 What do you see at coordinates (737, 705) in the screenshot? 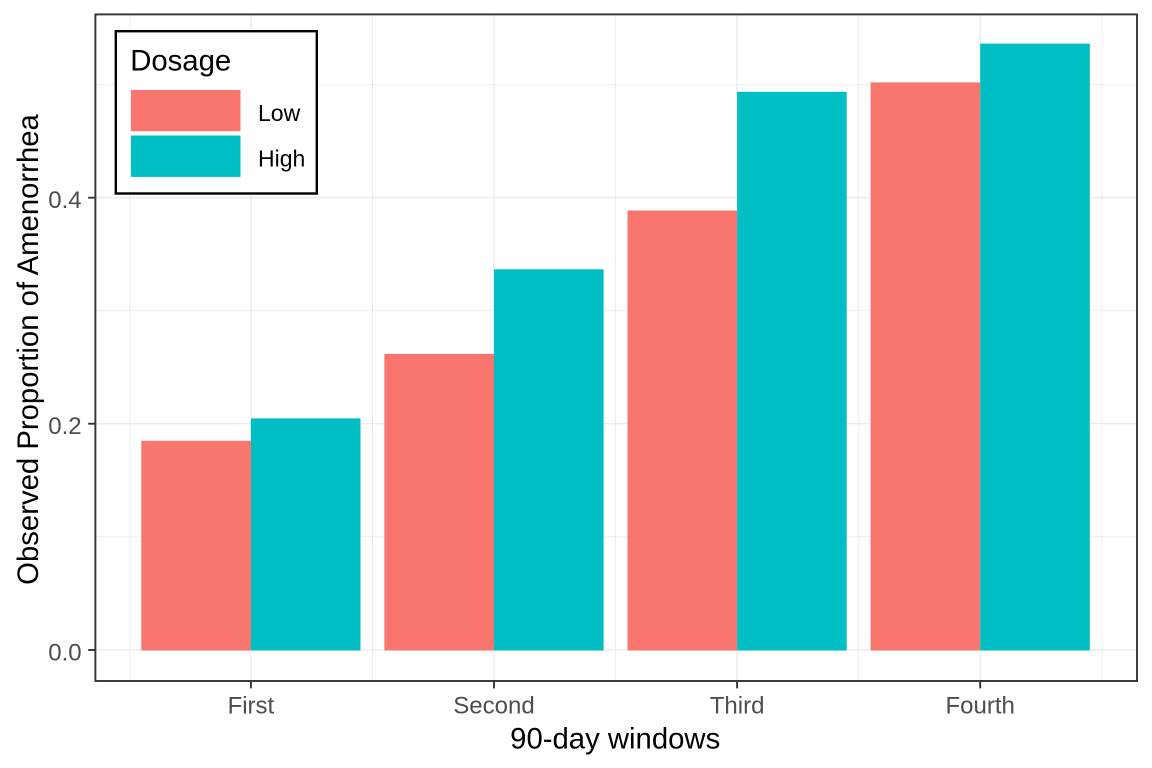
I see `svg-text: Third` at bounding box center [737, 705].